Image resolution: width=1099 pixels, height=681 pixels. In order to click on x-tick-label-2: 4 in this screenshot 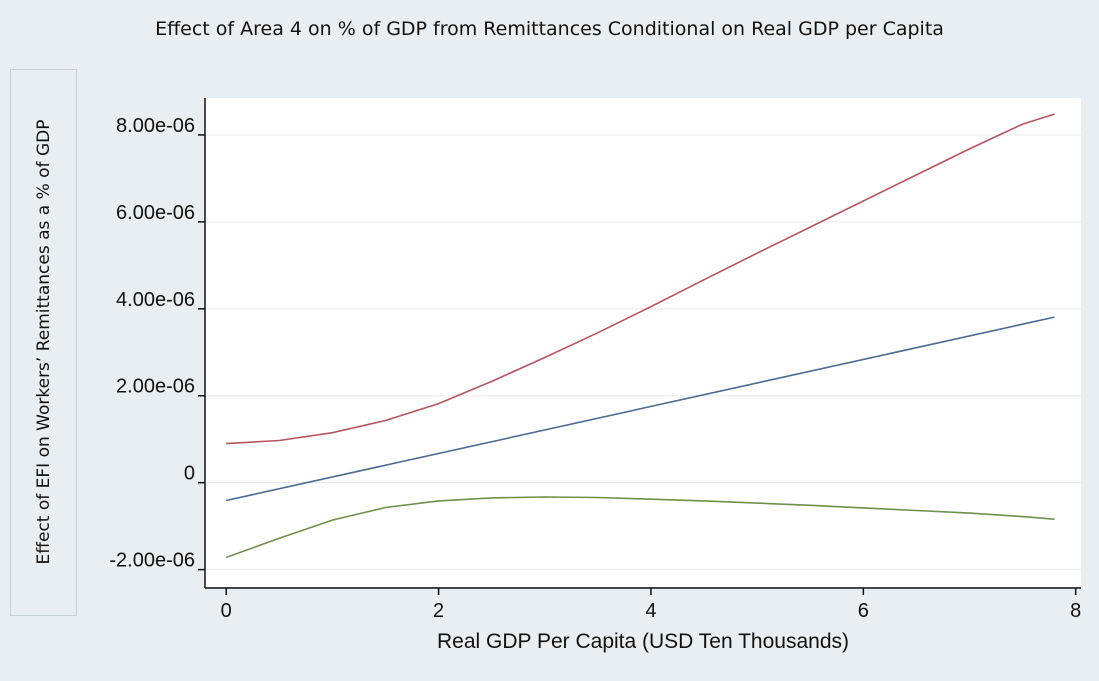, I will do `click(650, 611)`.